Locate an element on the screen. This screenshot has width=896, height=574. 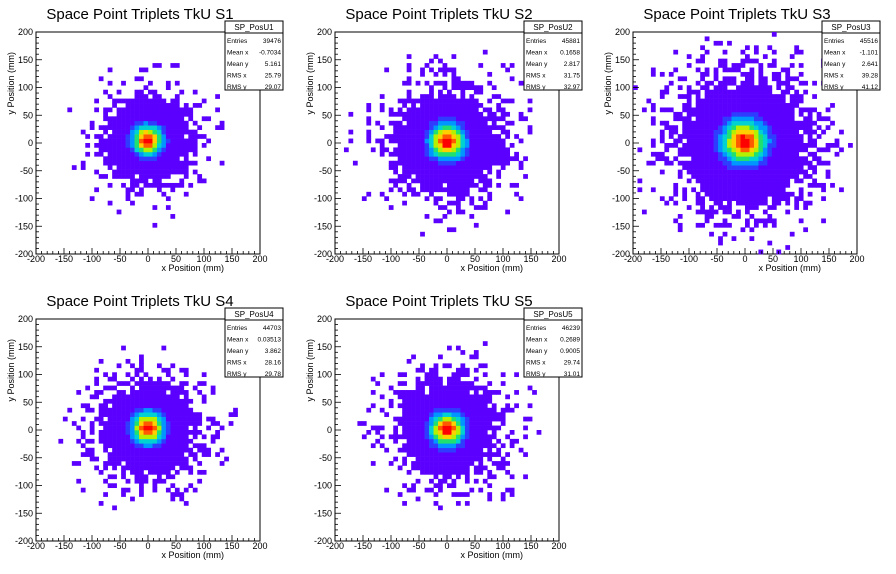
x-tick-label: 150 is located at coordinates (530, 259).